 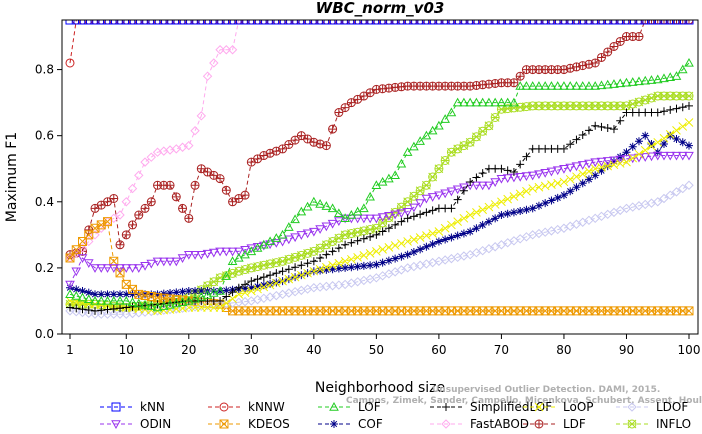 What do you see at coordinates (349, 407) in the screenshot?
I see `legend-item-lof: LOF` at bounding box center [349, 407].